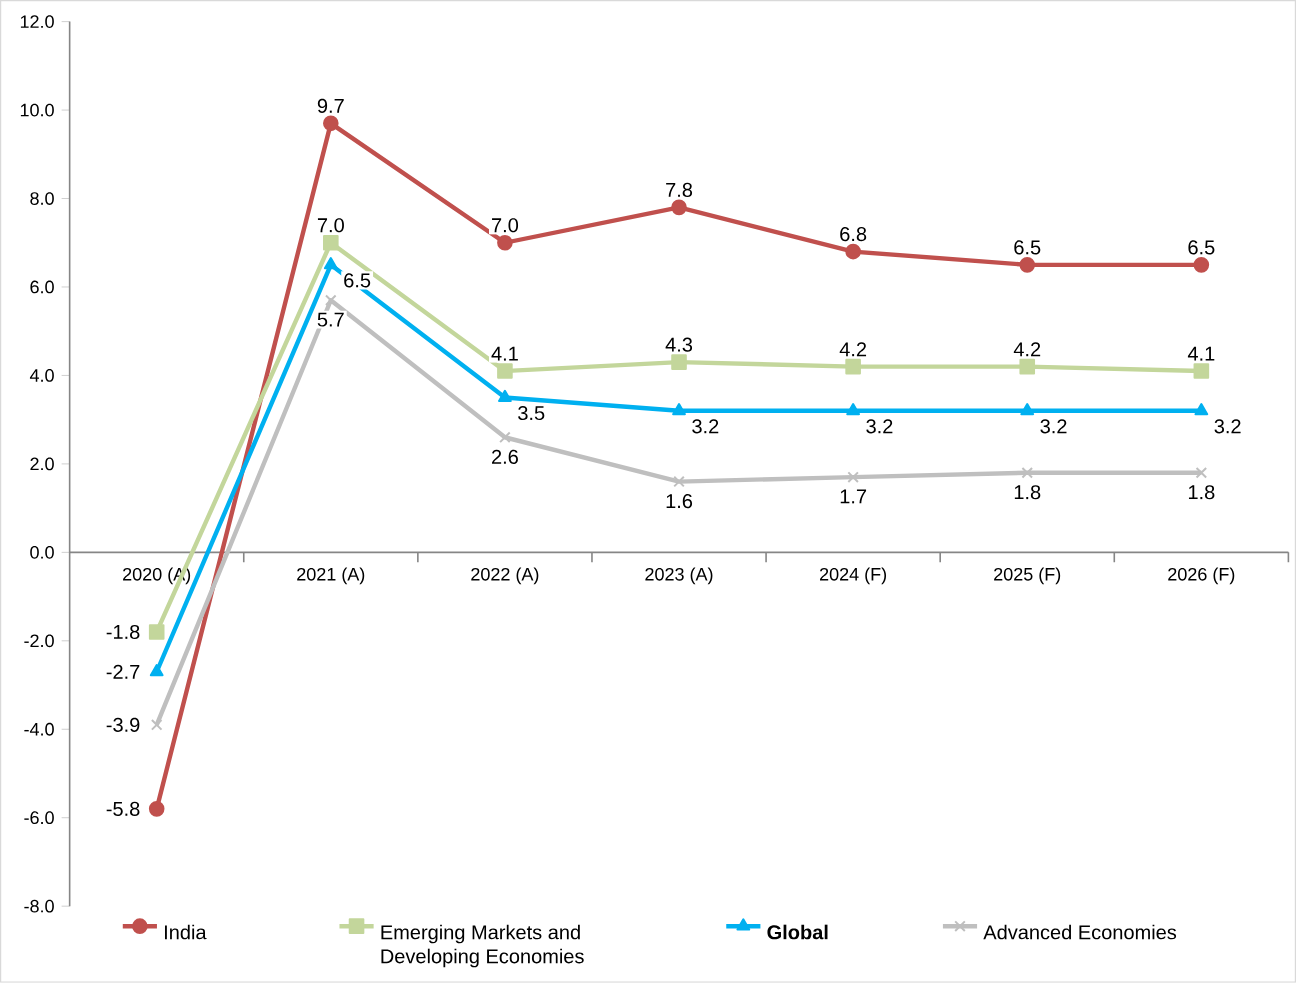 The width and height of the screenshot is (1296, 983). What do you see at coordinates (330, 106) in the screenshot?
I see `data-label: 9.7` at bounding box center [330, 106].